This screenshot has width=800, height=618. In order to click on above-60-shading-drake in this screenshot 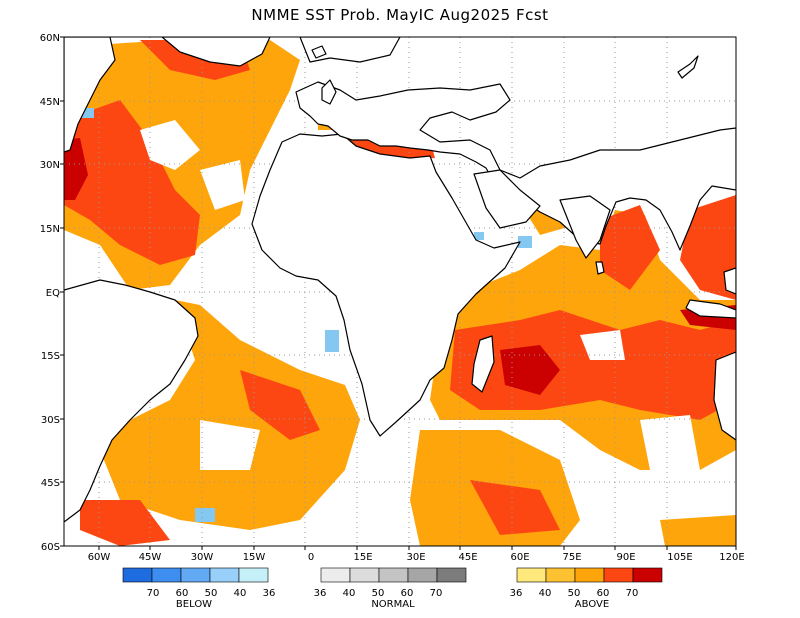, I will do `click(125, 523)`.